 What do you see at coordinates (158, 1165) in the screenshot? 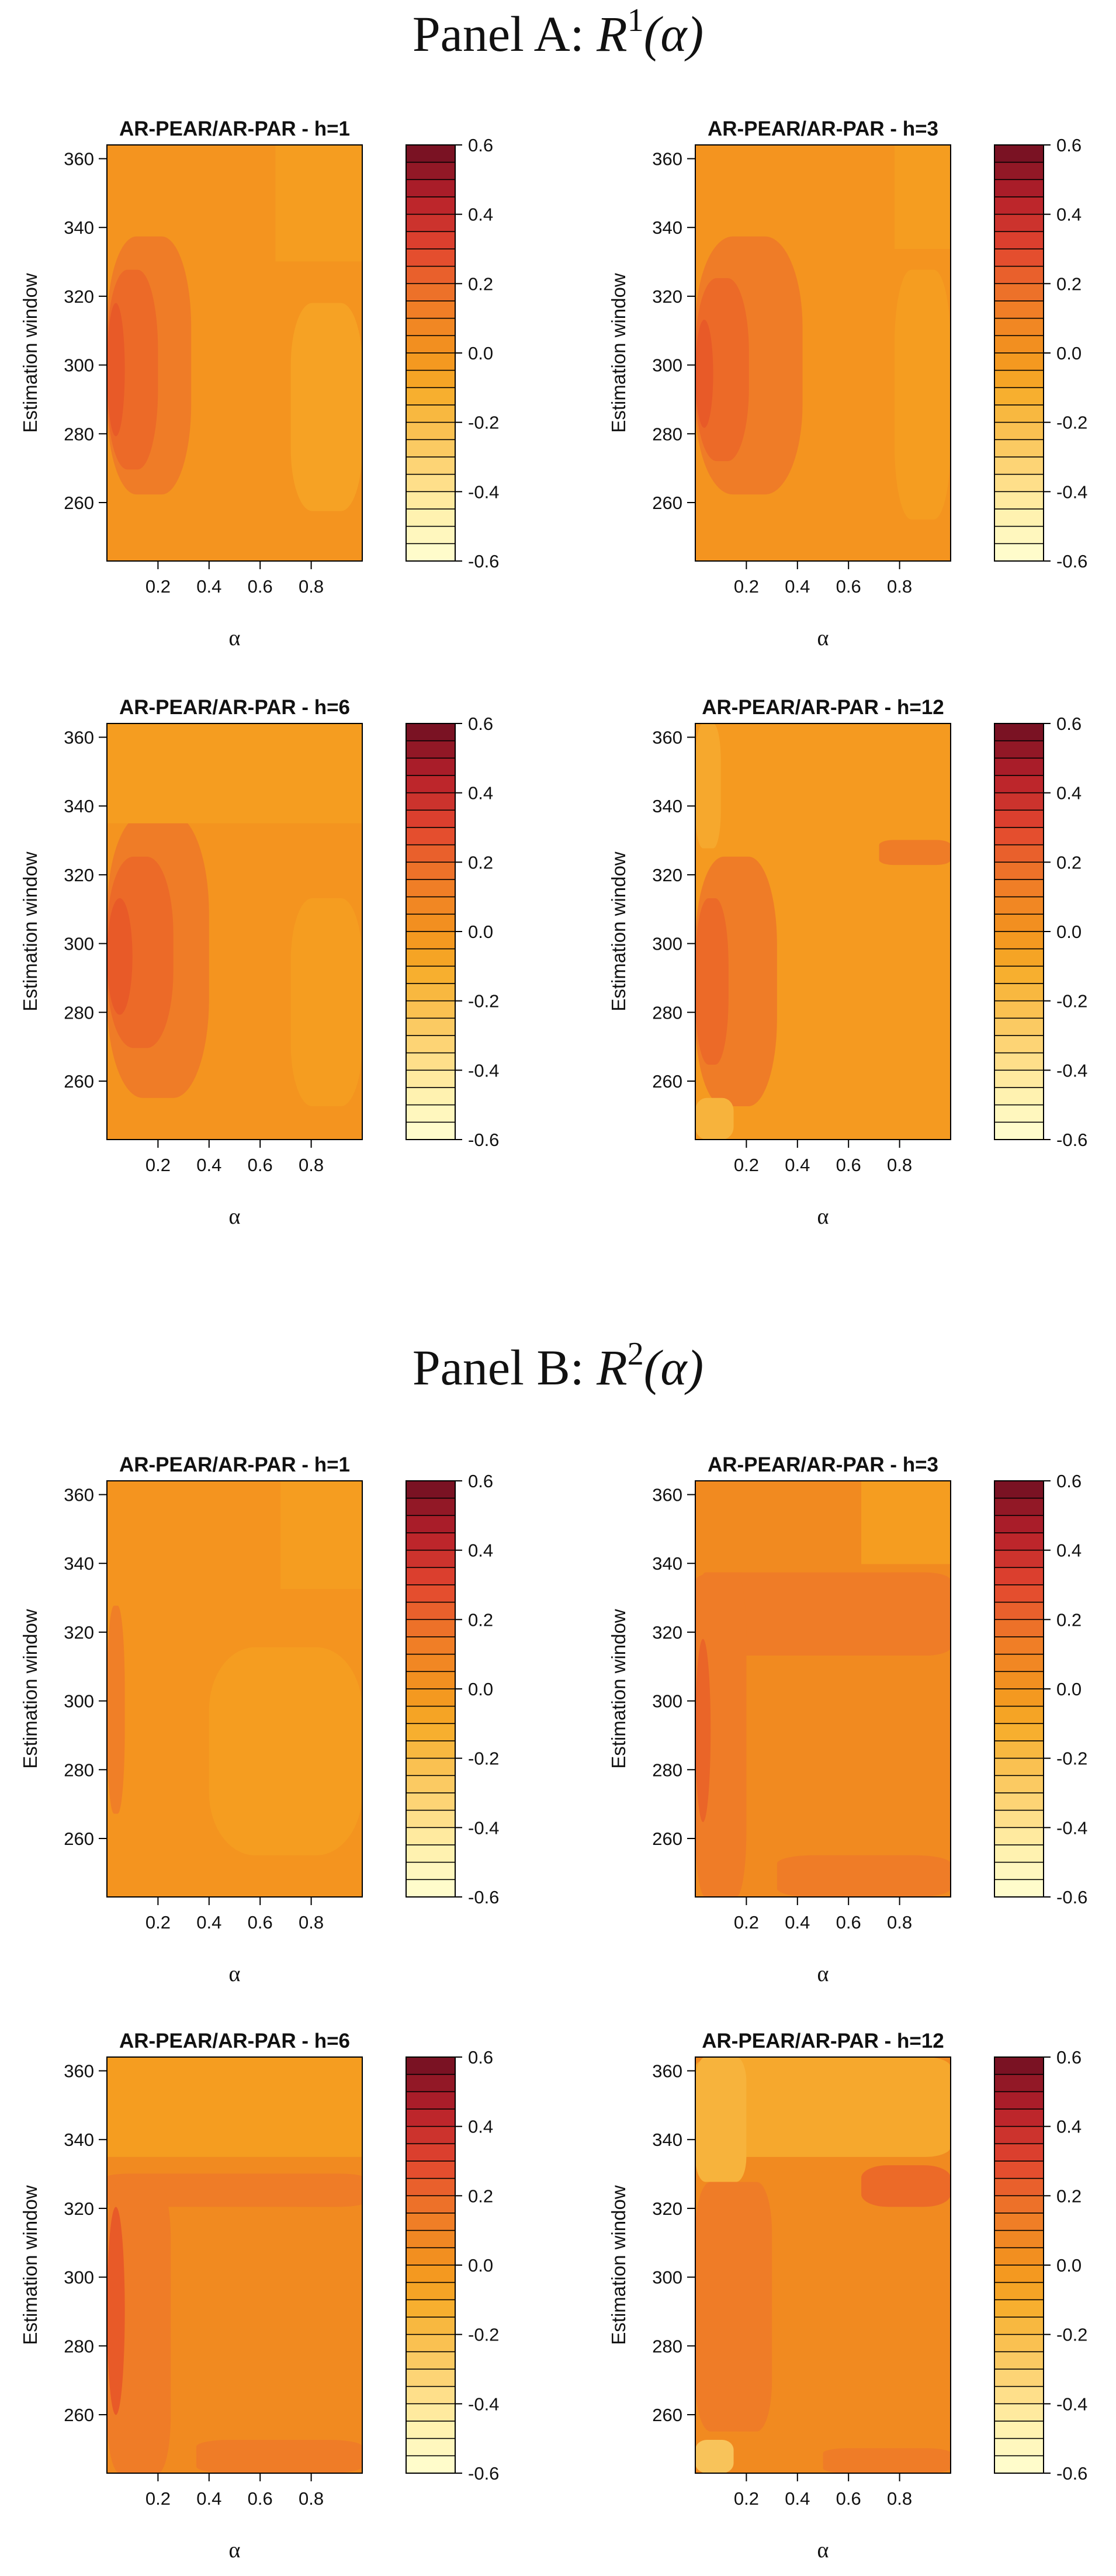
I see `x-tick-label: 0.2` at bounding box center [158, 1165].